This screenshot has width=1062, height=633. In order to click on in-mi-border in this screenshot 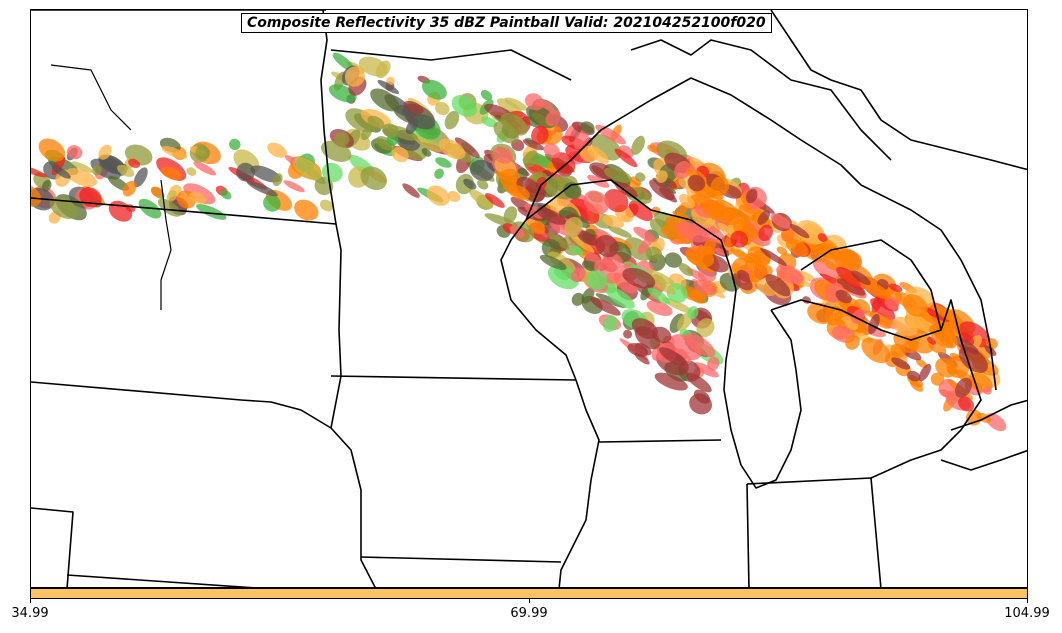, I will do `click(809, 481)`.